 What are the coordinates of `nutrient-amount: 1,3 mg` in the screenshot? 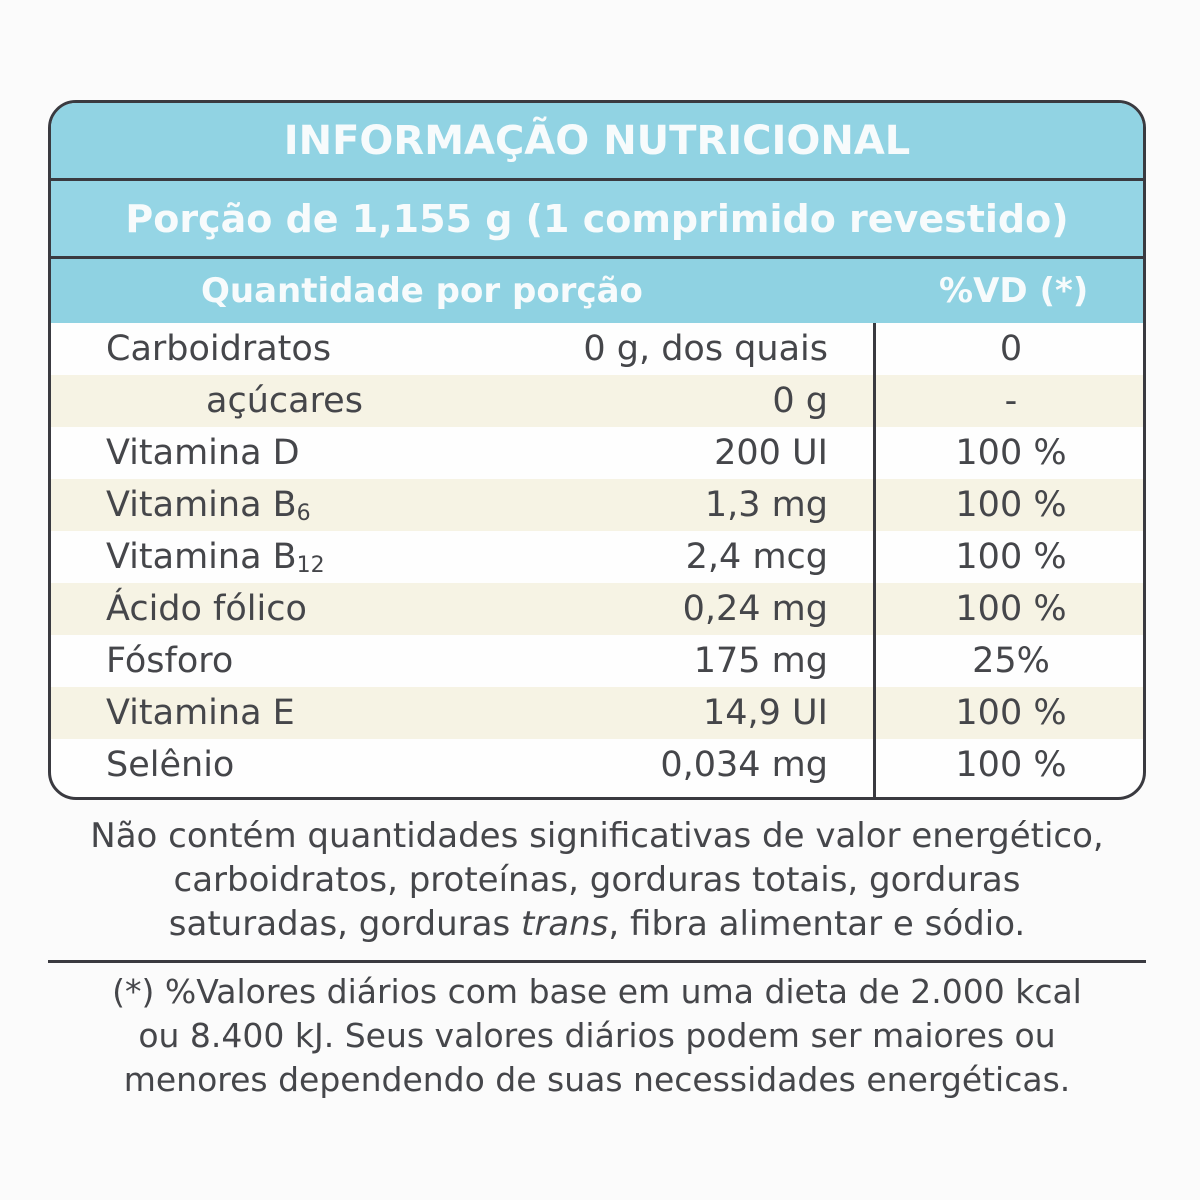 It's located at (766, 505).